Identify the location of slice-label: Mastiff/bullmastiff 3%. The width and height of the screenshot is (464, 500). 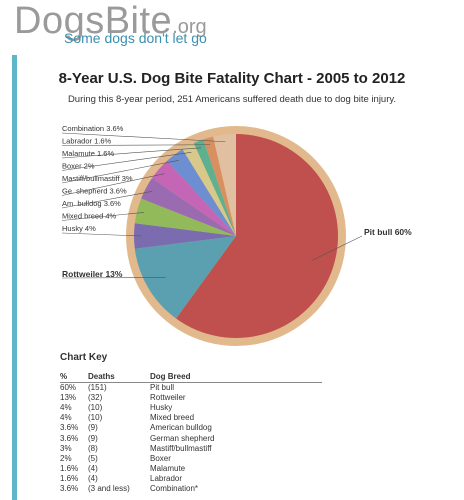
(97, 178).